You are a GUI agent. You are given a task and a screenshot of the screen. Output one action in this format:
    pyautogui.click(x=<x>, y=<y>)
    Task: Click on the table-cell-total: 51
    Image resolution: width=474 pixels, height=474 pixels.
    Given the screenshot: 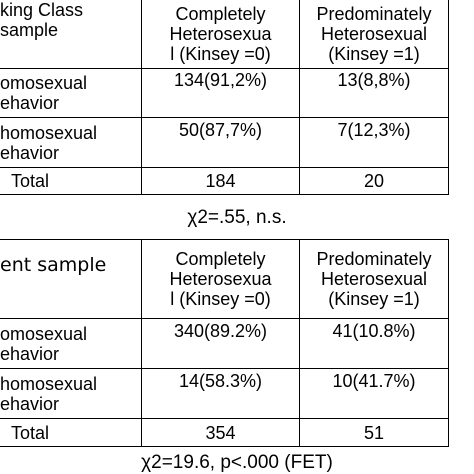 What is the action you would take?
    pyautogui.click(x=374, y=432)
    